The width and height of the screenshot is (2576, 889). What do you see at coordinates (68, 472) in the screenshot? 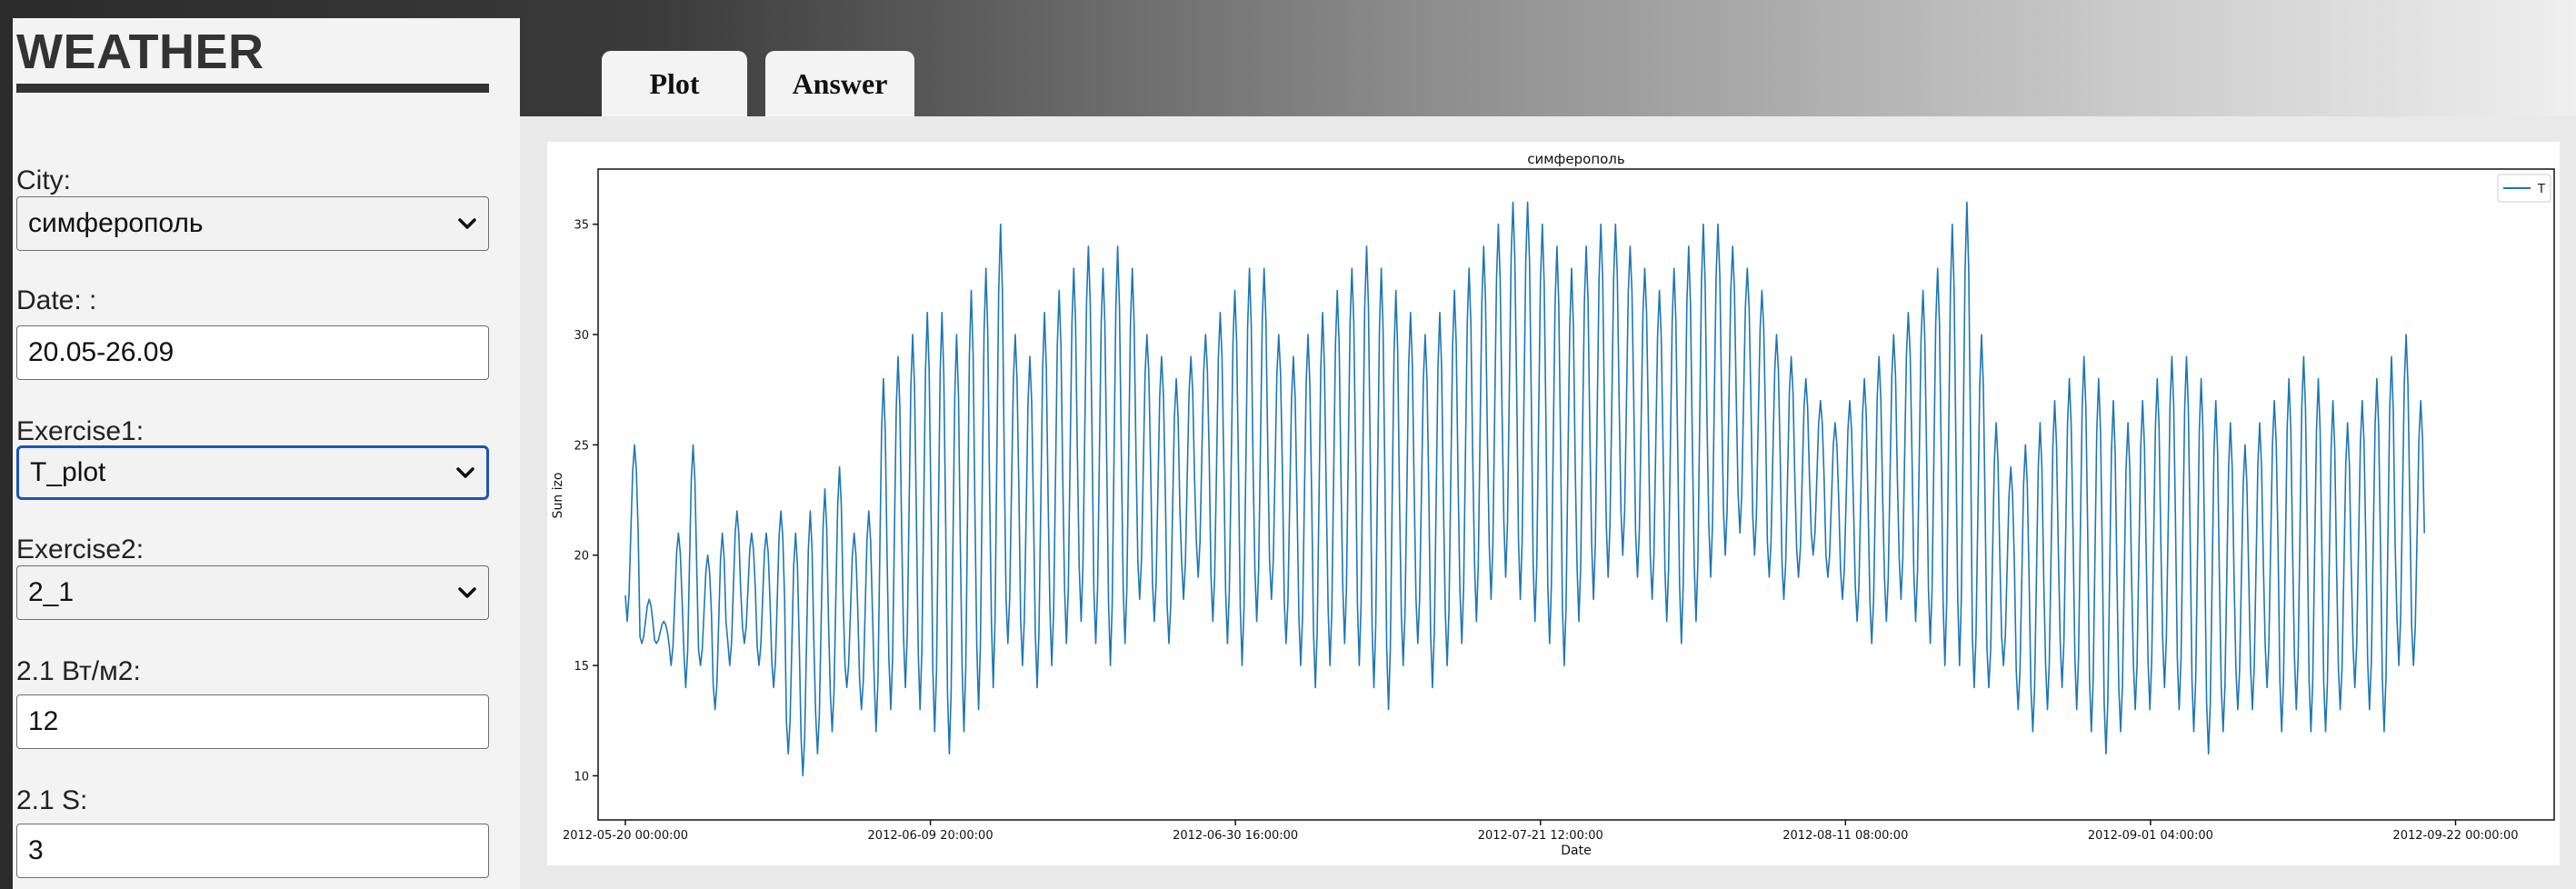
I see `exercise1-select-value: T_plot` at bounding box center [68, 472].